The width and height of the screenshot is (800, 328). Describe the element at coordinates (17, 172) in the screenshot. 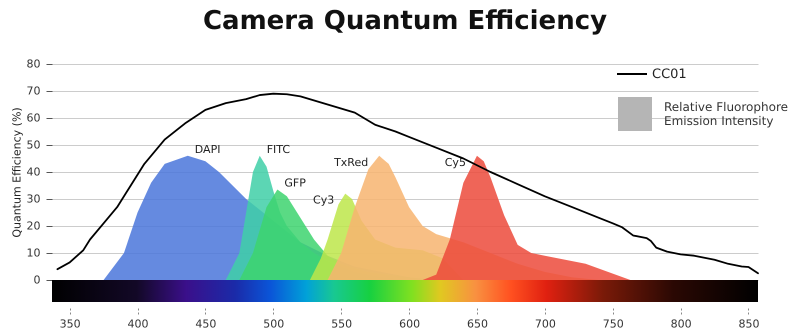

I see `y-axis-title: Quantum Efficiency (%)` at that location.